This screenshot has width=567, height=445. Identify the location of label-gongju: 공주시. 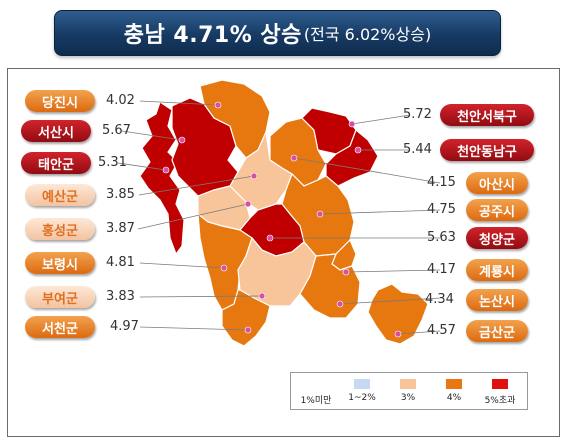
(497, 210).